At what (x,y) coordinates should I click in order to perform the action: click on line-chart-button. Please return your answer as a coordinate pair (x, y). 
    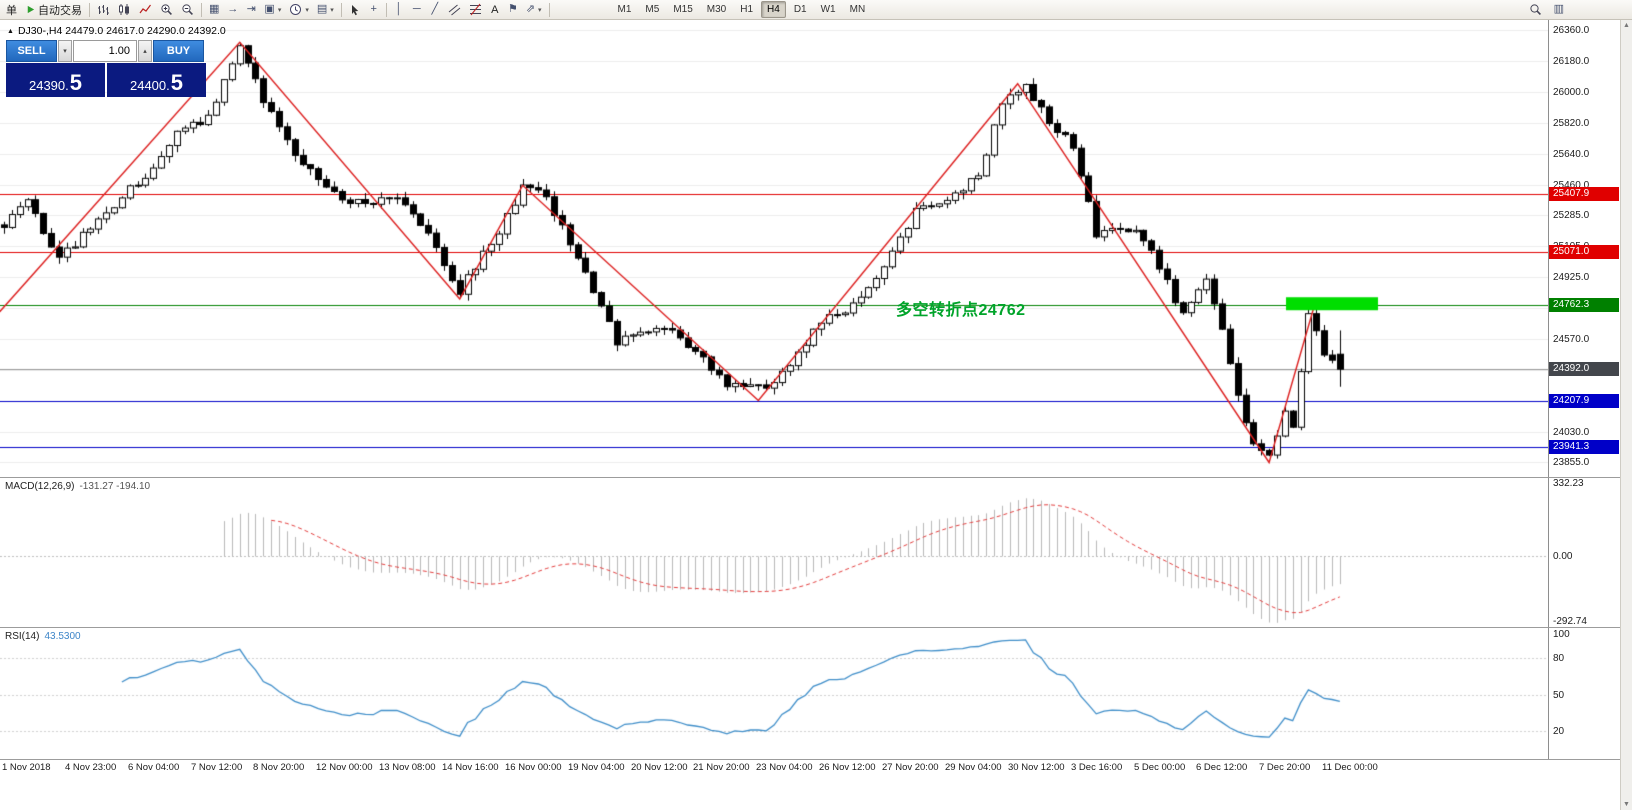
    Looking at the image, I should click on (145, 10).